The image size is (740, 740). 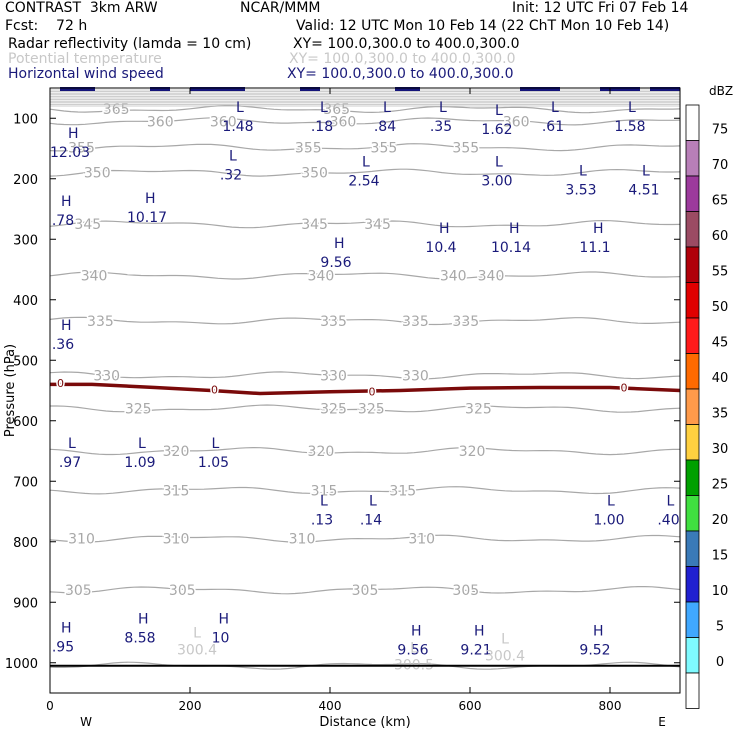 I want to click on colorbar-level-label: 30, so click(x=720, y=449).